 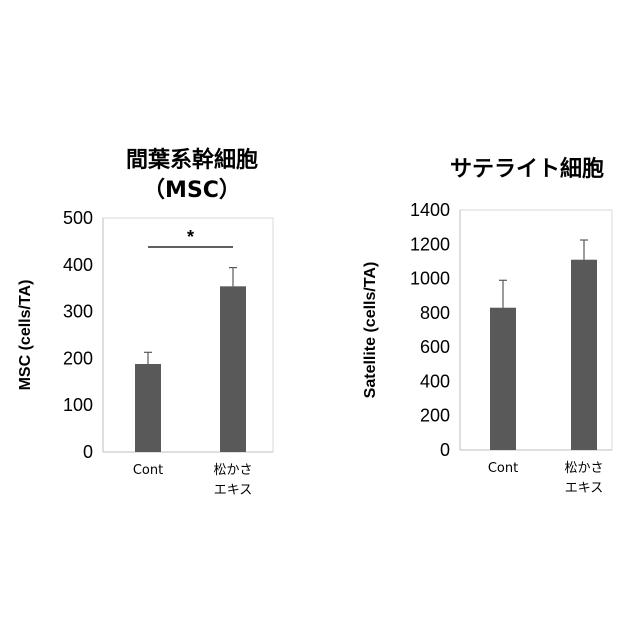 What do you see at coordinates (192, 190) in the screenshot?
I see `chart-subtitle: （MSC）` at bounding box center [192, 190].